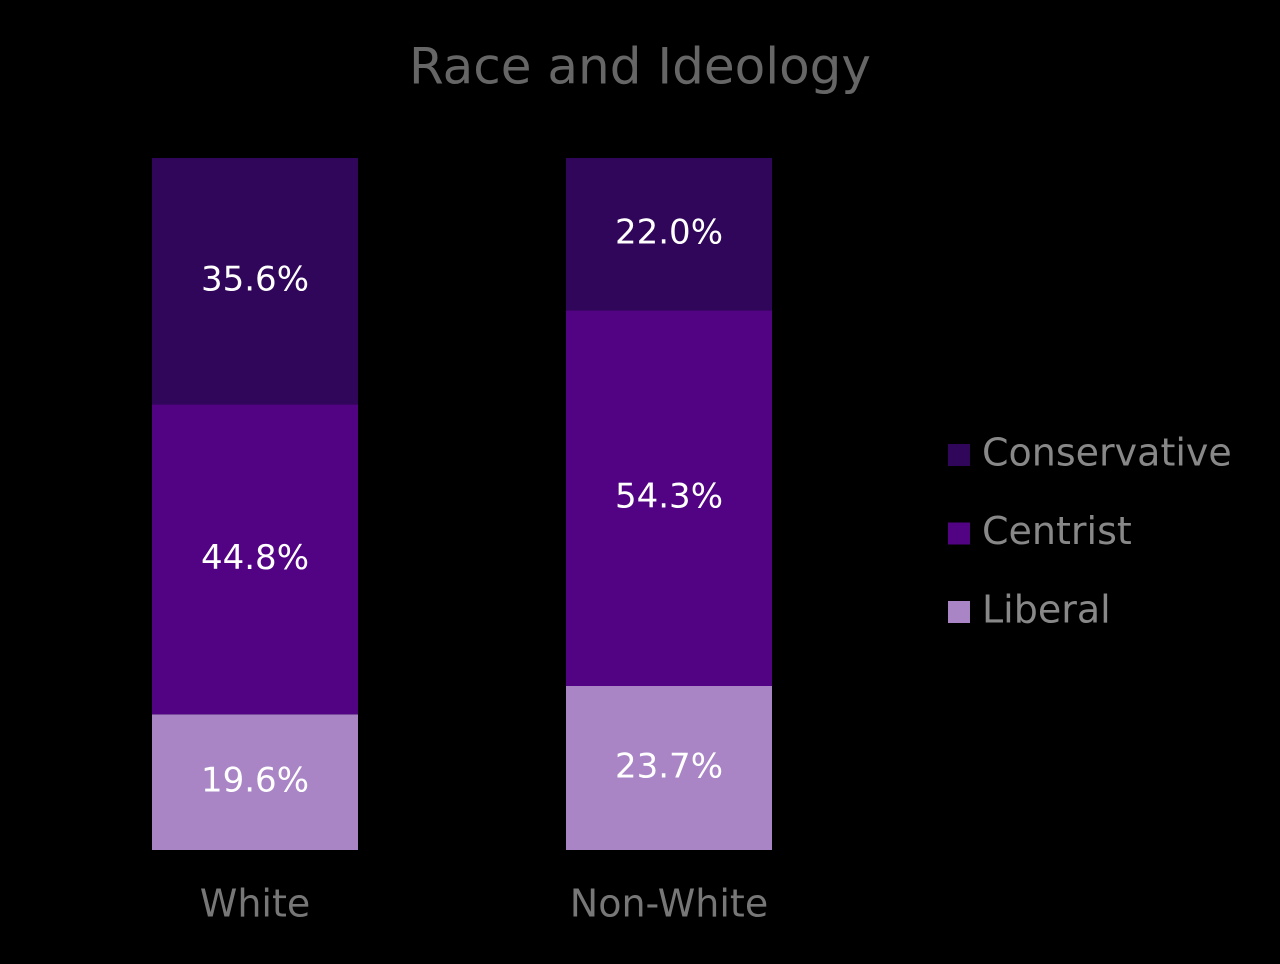 This screenshot has width=1280, height=964. I want to click on legend-label: Conservative, so click(1107, 453).